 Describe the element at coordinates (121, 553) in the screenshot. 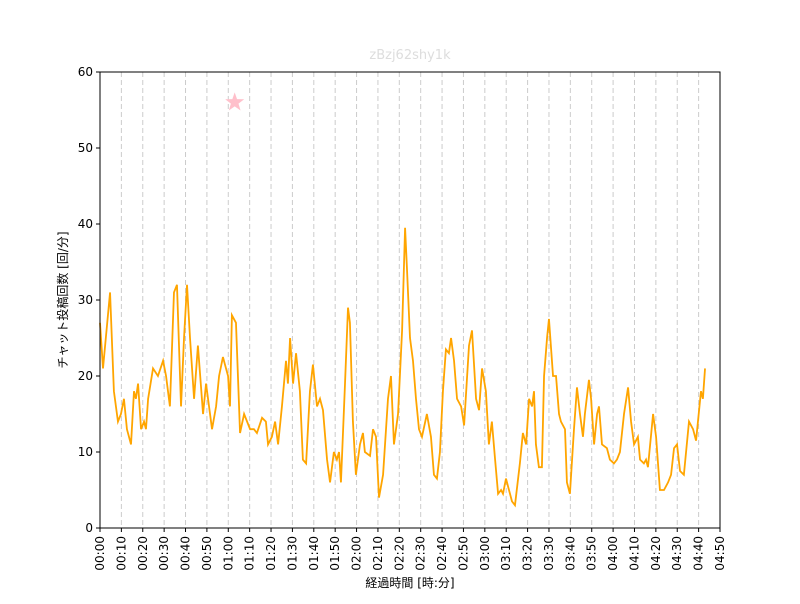

I see `x-tick-label: 00:10` at that location.